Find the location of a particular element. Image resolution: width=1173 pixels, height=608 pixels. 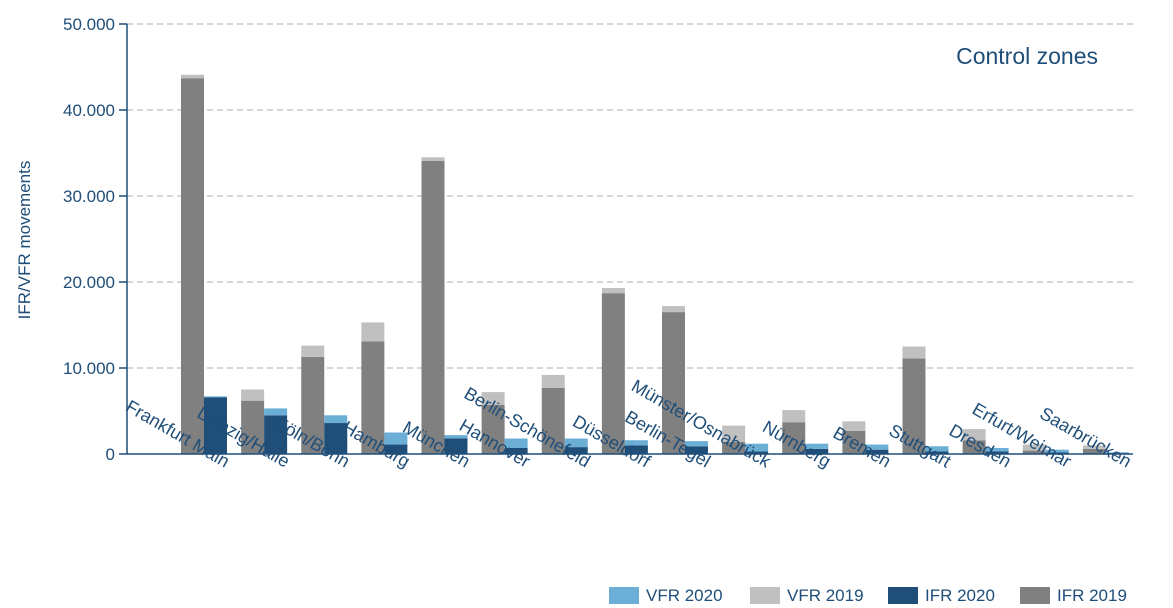

legend-label: VFR 2019 is located at coordinates (825, 595).